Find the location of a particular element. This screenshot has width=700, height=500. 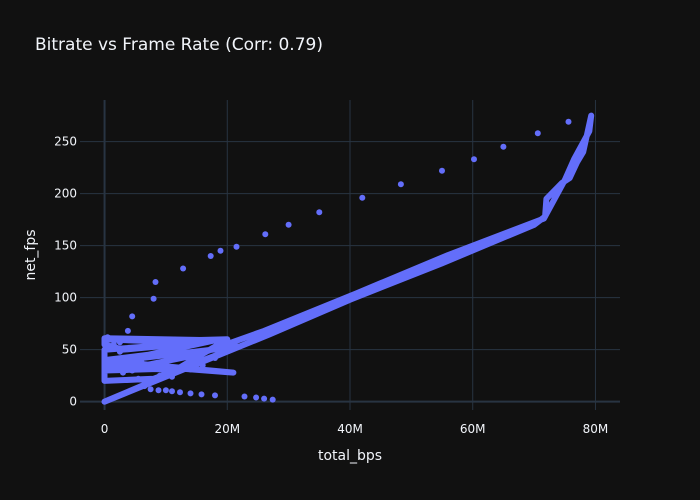

y-tick-label: 150 is located at coordinates (65, 246).